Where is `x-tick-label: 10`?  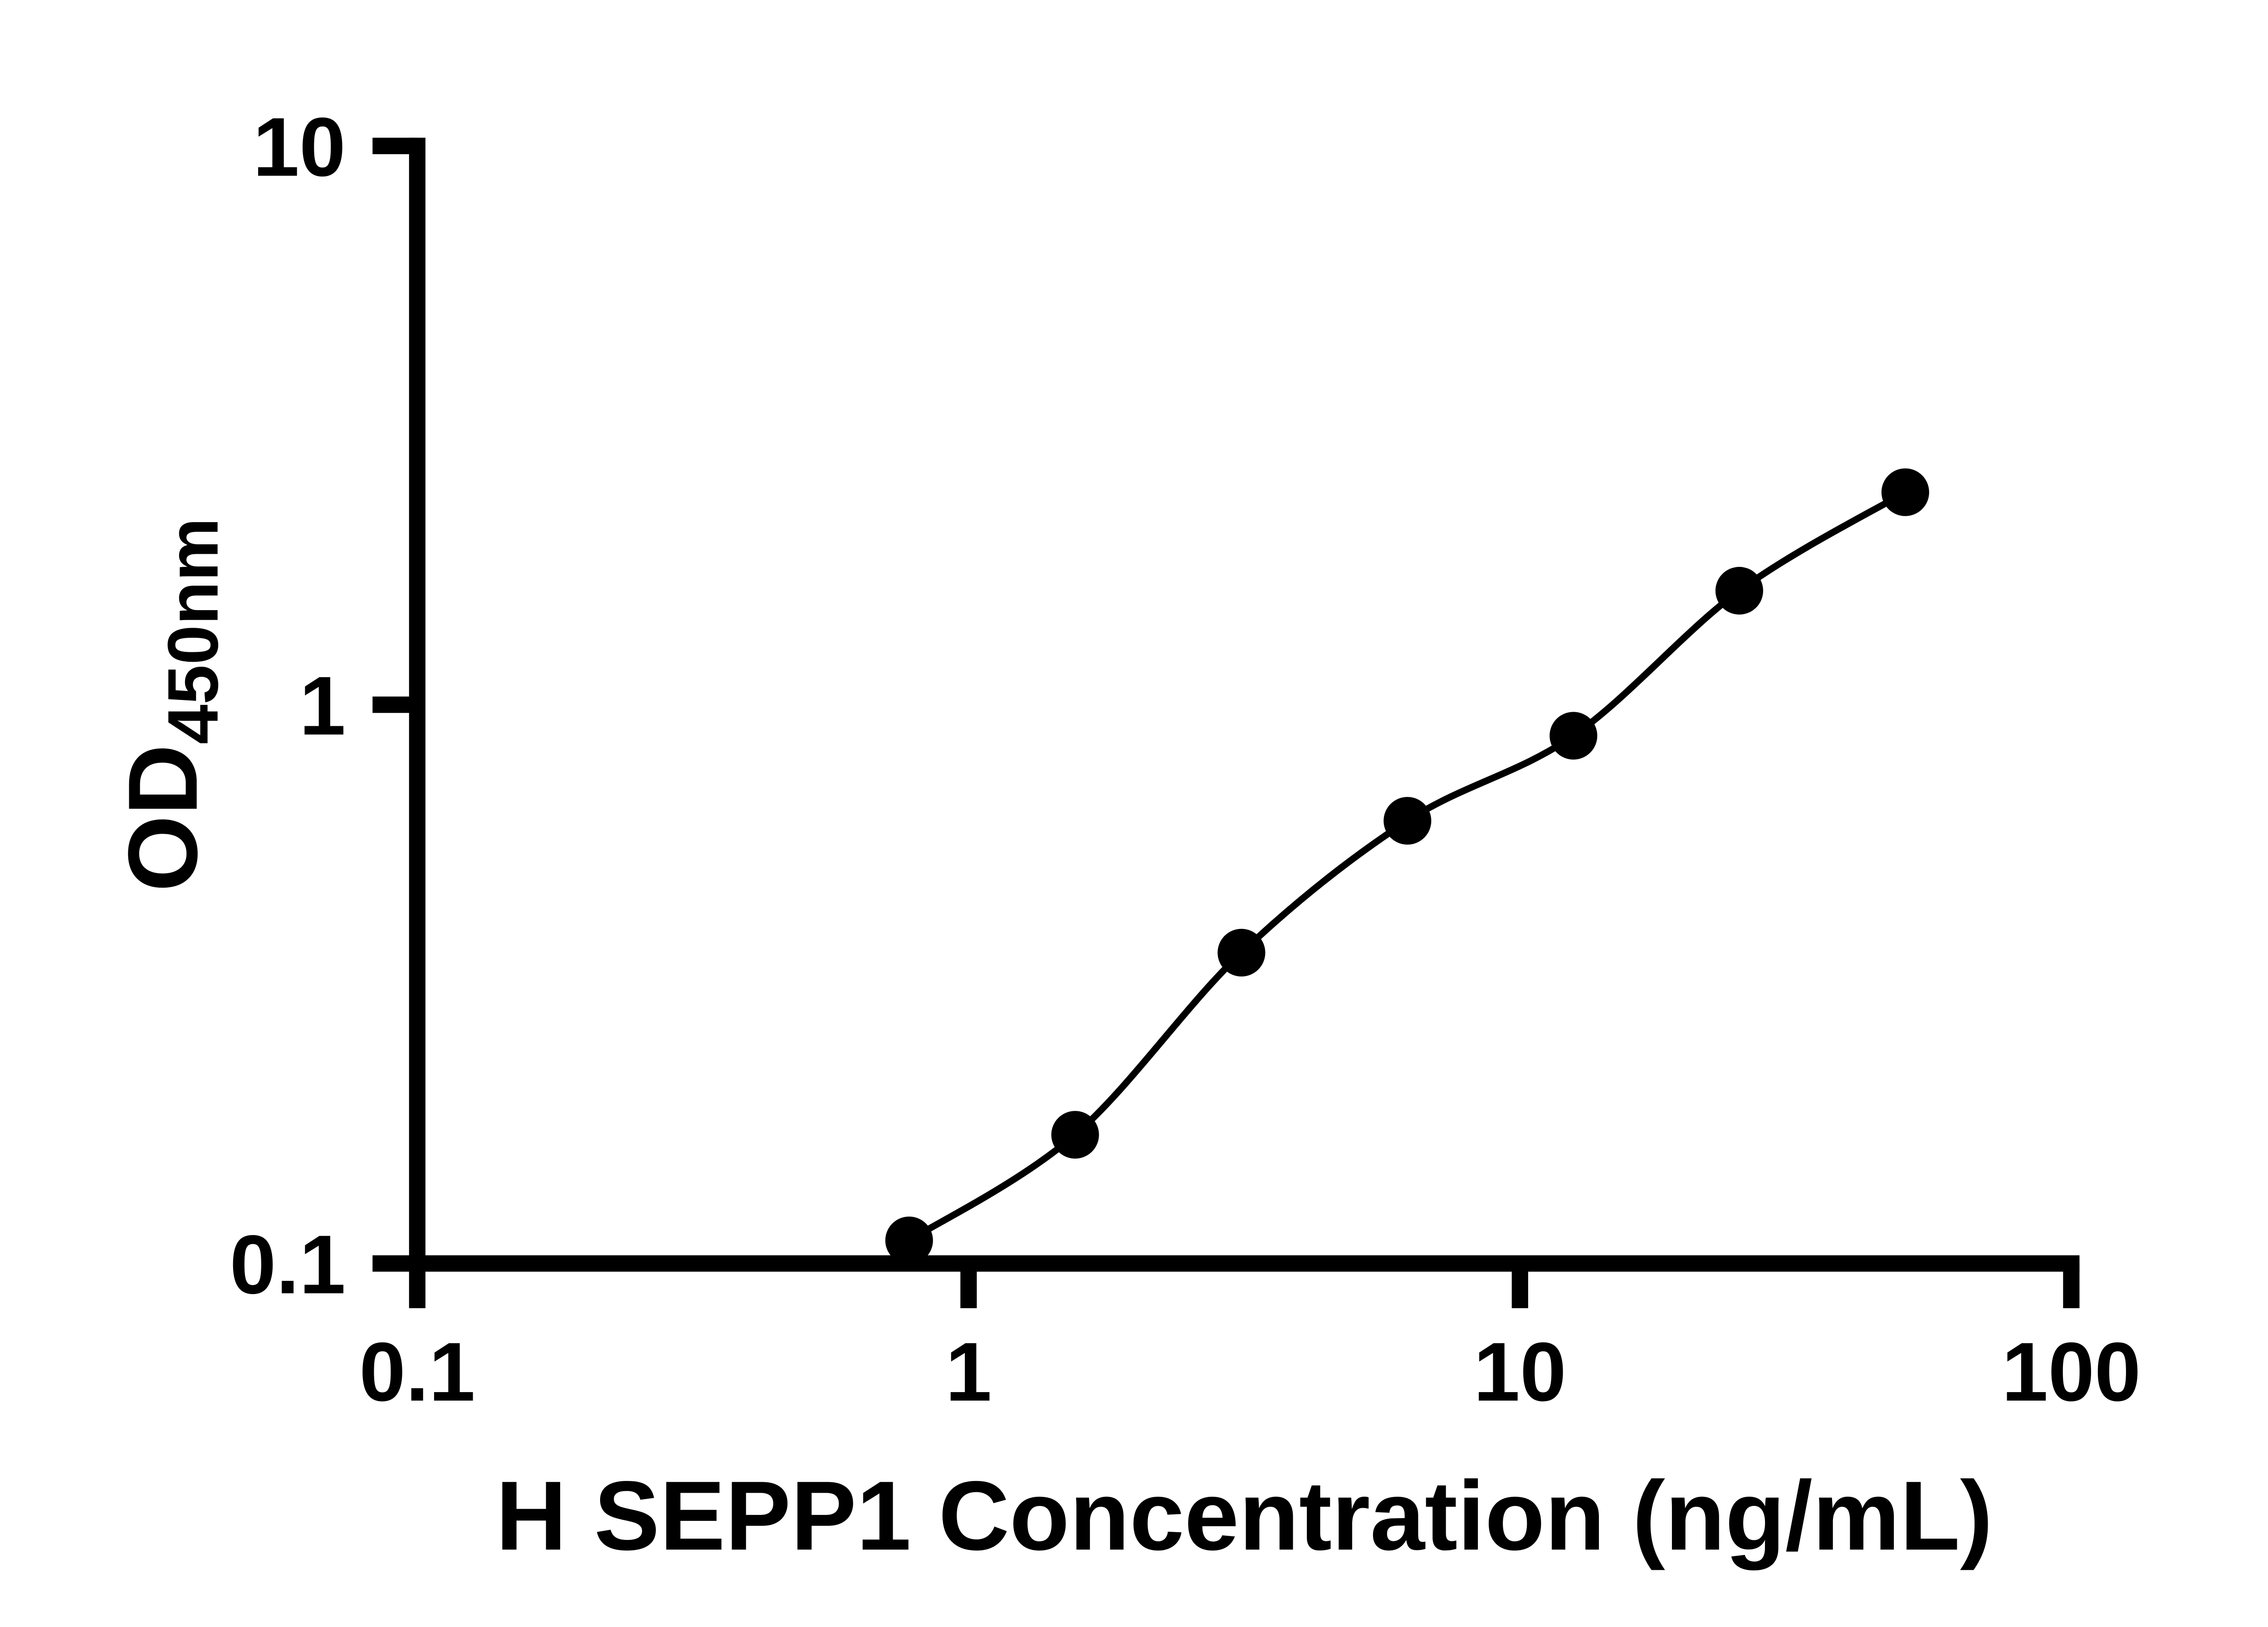
x-tick-label: 10 is located at coordinates (1521, 1371).